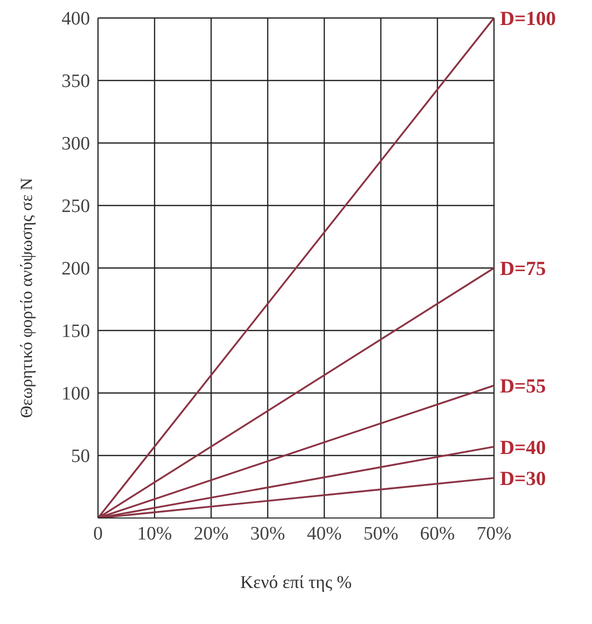 This screenshot has height=624, width=592. I want to click on y-tick-label: 150, so click(76, 331).